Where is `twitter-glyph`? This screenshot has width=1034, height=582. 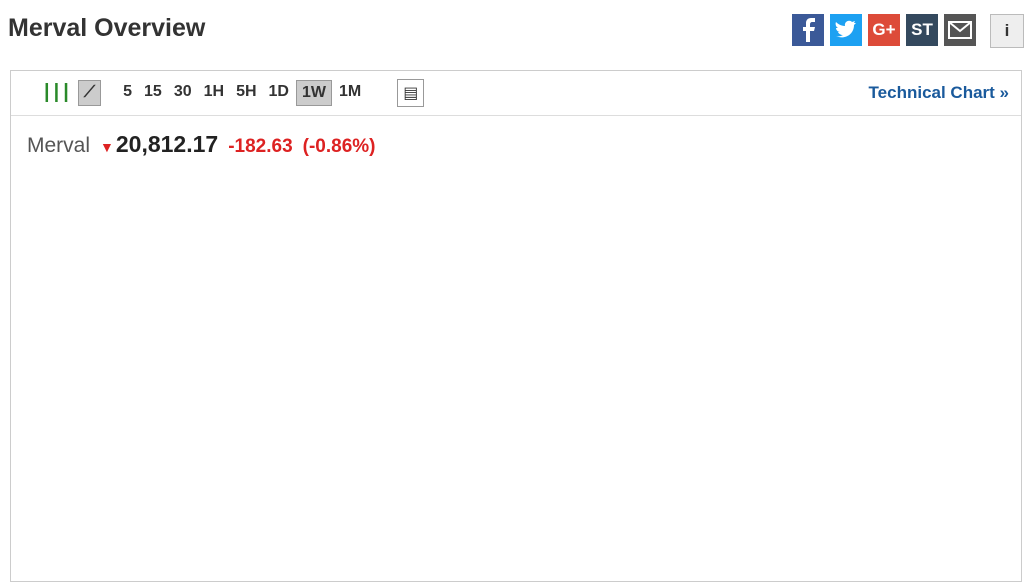
twitter-glyph is located at coordinates (845, 29).